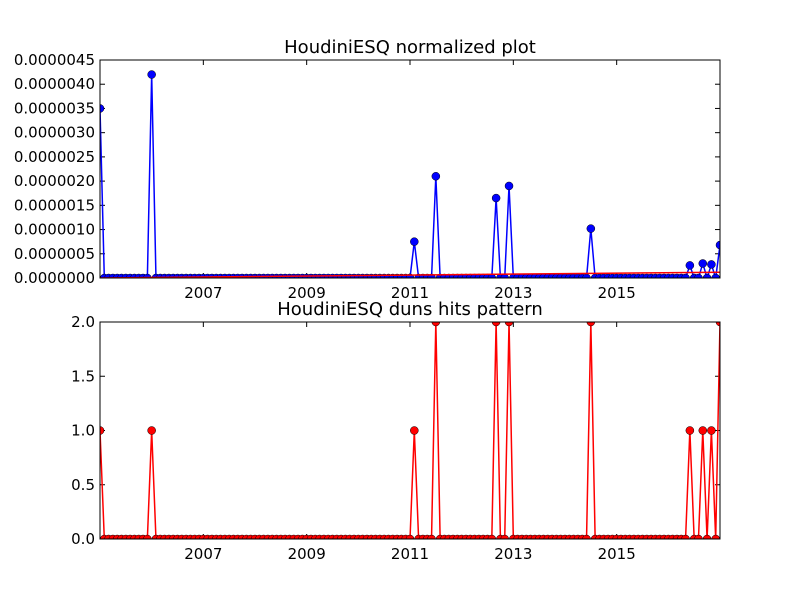 The width and height of the screenshot is (800, 600). I want to click on y-tick-label: 0.0000035, so click(54, 108).